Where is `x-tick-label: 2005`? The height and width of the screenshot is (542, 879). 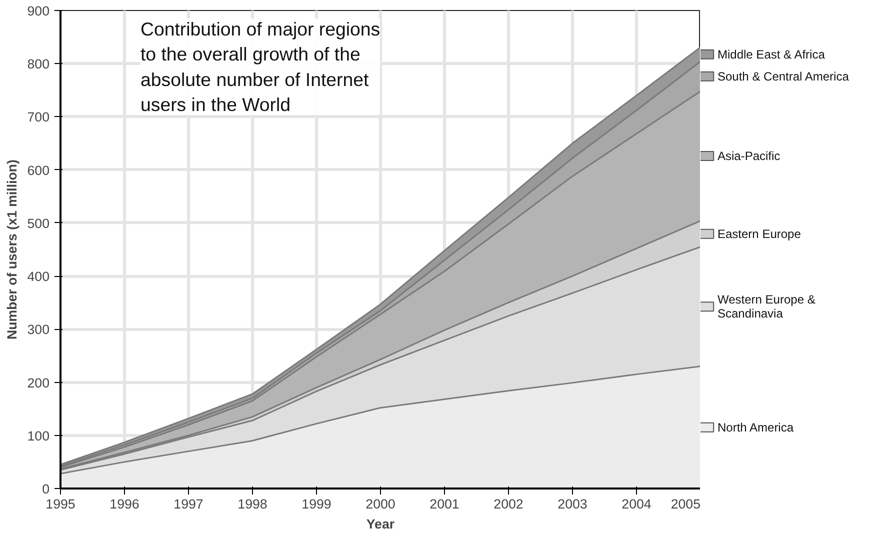 x-tick-label: 2005 is located at coordinates (685, 504).